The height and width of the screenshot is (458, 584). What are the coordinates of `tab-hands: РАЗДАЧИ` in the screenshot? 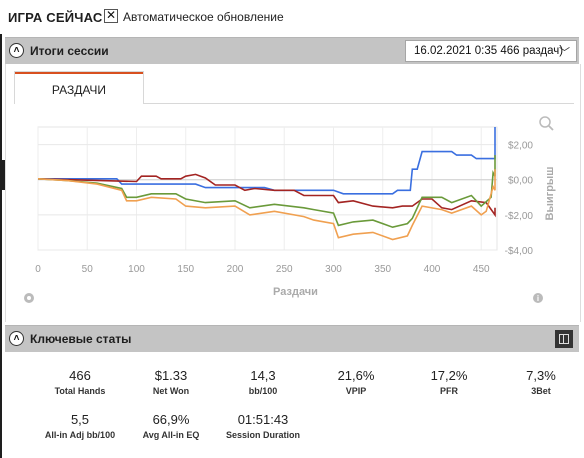 It's located at (79, 87).